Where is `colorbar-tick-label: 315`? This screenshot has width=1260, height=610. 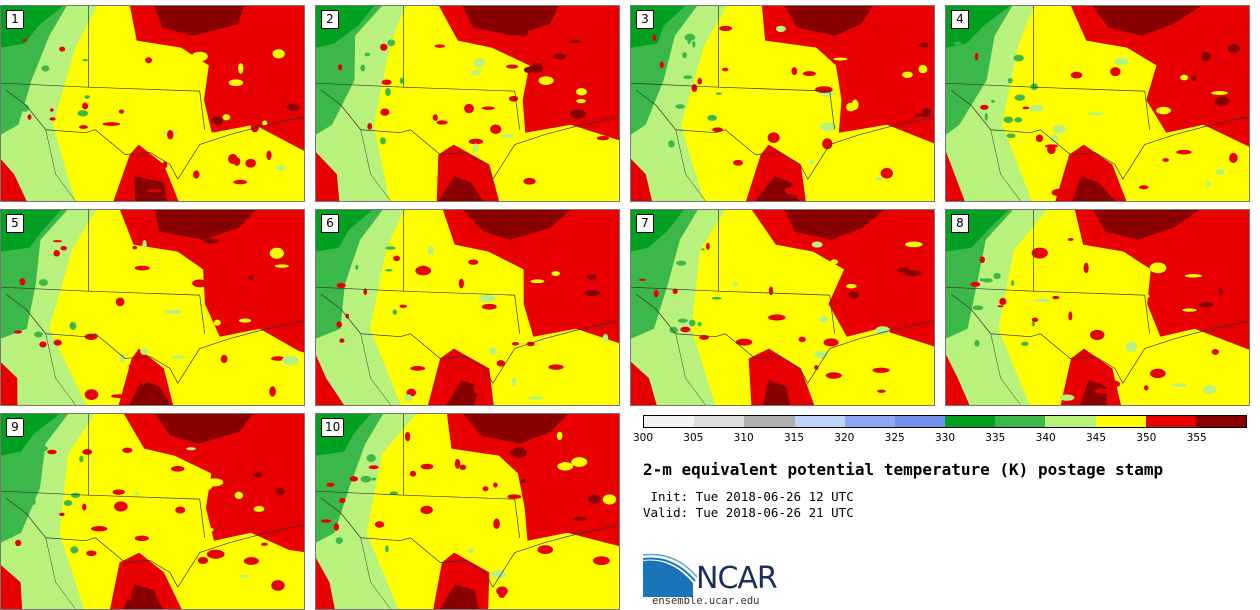 colorbar-tick-label: 315 is located at coordinates (794, 438).